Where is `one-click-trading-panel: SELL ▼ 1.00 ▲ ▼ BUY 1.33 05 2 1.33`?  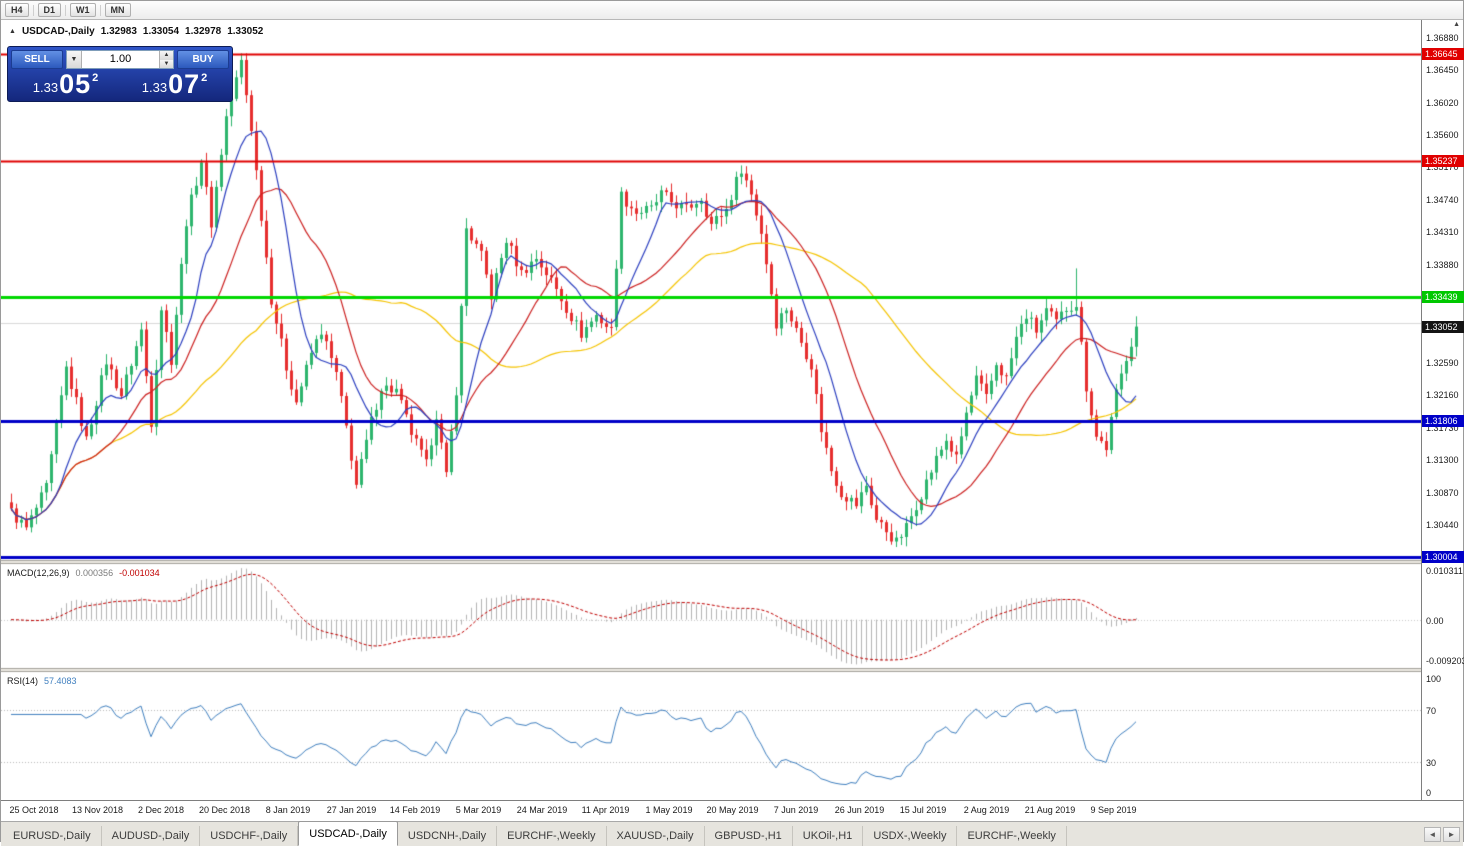 one-click-trading-panel: SELL ▼ 1.00 ▲ ▼ BUY 1.33 05 2 1.33 is located at coordinates (120, 74).